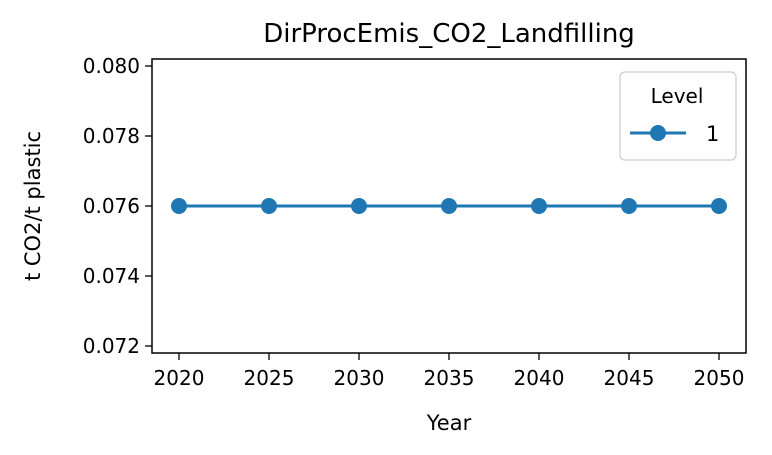  What do you see at coordinates (269, 378) in the screenshot?
I see `x-tick-label: 2025` at bounding box center [269, 378].